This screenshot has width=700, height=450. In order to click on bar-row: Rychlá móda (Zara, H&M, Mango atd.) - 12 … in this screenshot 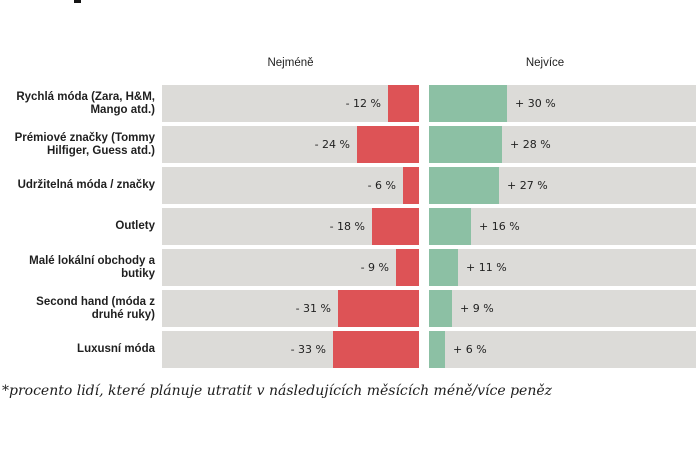, I will do `click(348, 103)`.